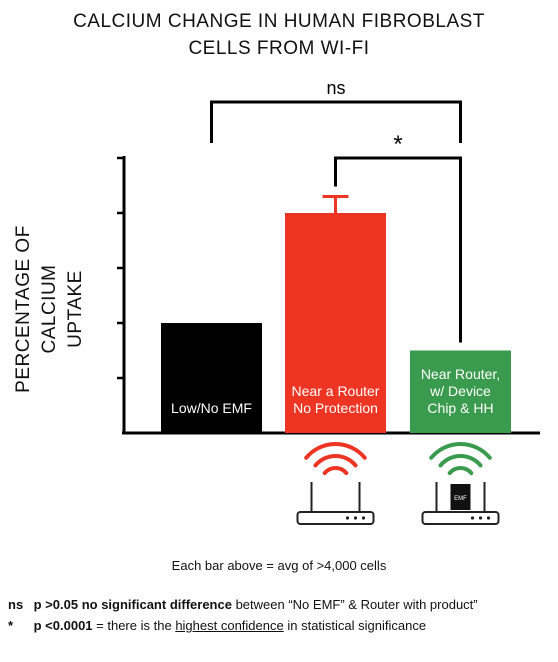 The width and height of the screenshot is (558, 662). Describe the element at coordinates (11, 625) in the screenshot. I see `note-star-symbol: *` at that location.